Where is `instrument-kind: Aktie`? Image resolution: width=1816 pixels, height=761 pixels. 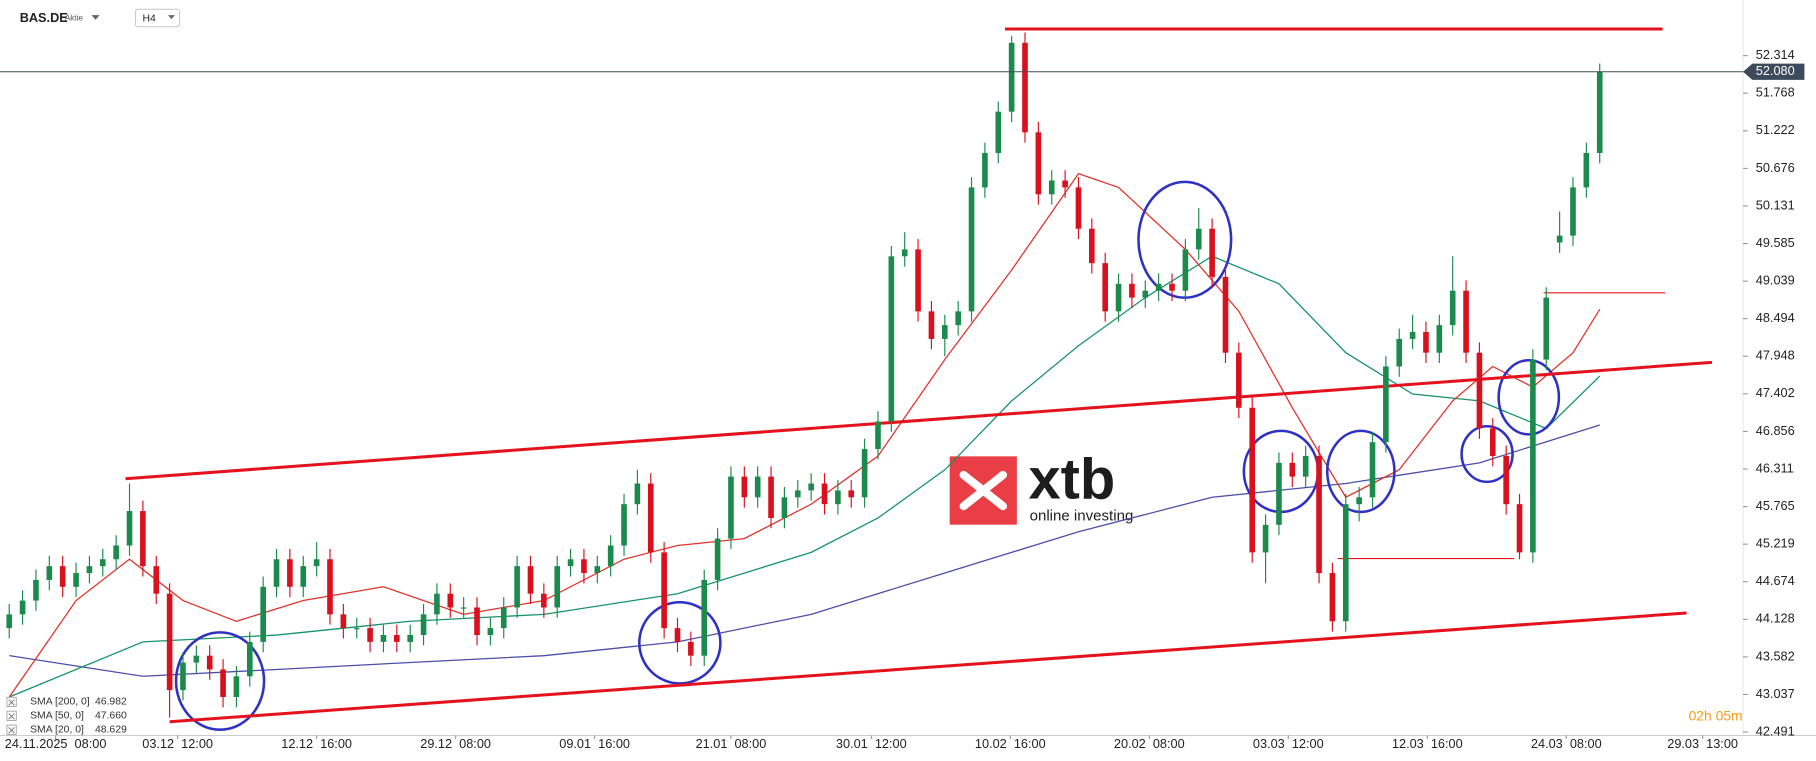
instrument-kind: Aktie is located at coordinates (74, 18).